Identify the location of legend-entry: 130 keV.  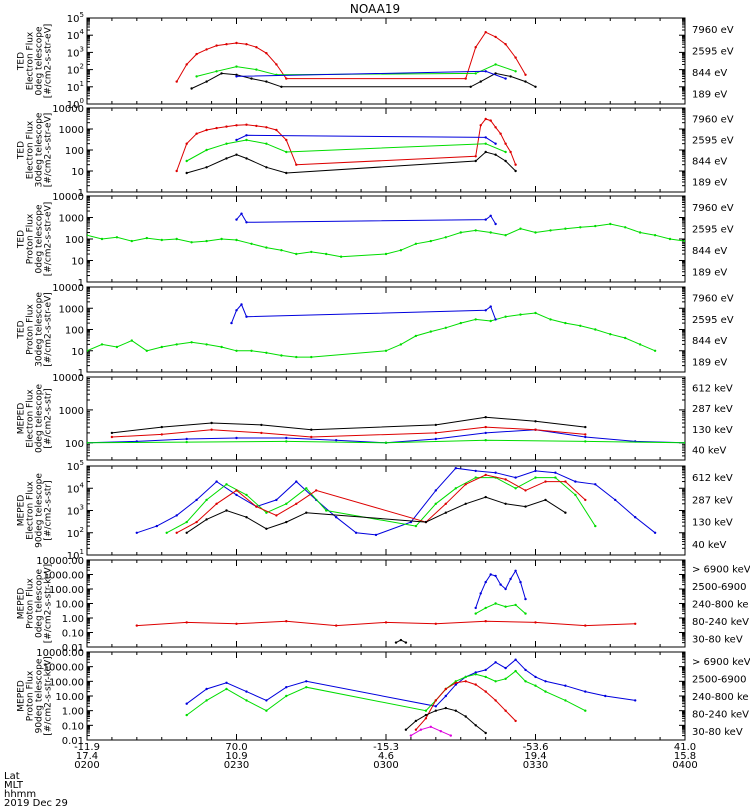
(712, 523).